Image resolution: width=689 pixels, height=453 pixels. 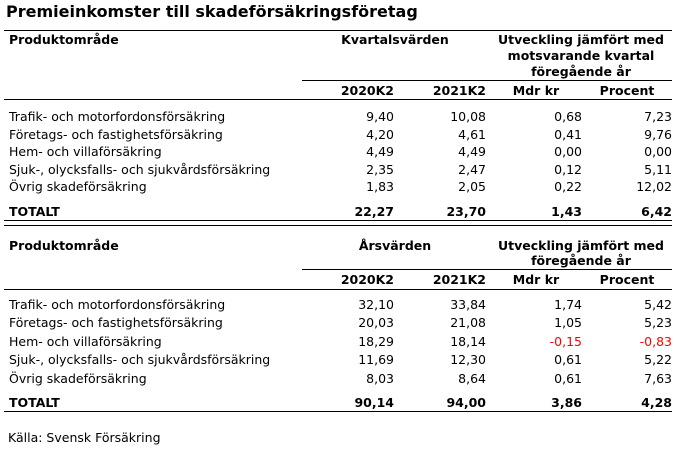 I want to click on total-value: 23,70, so click(x=466, y=211).